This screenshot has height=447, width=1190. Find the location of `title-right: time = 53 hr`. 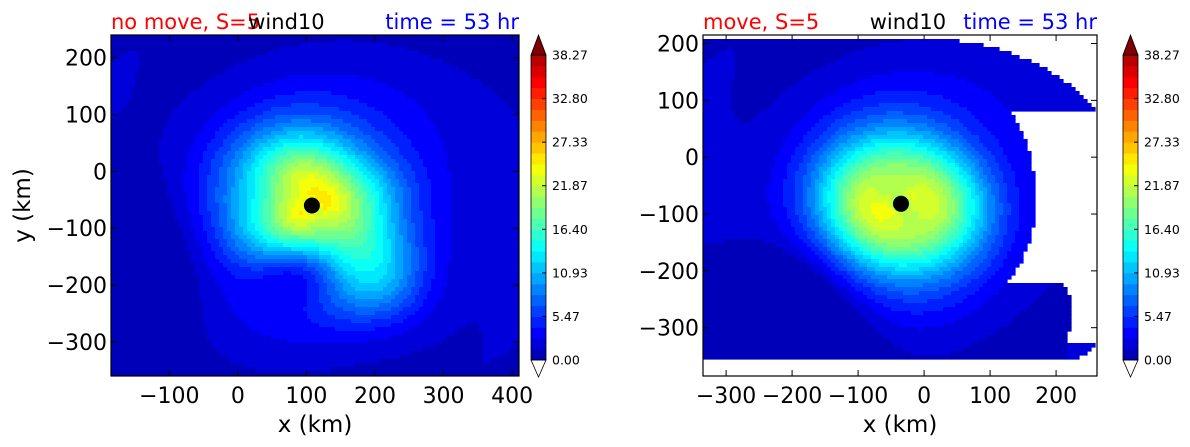

title-right: time = 53 hr is located at coordinates (1030, 22).